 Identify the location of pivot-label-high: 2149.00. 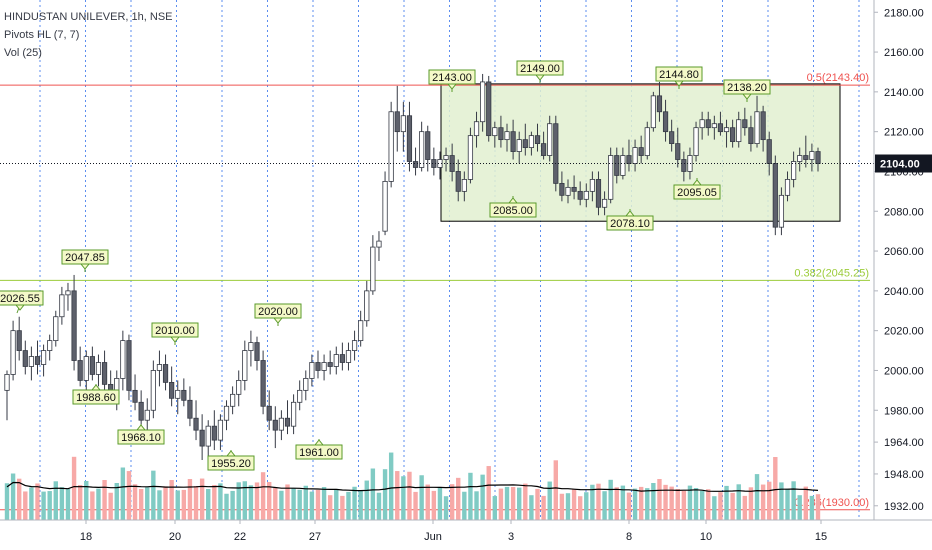
(540, 71).